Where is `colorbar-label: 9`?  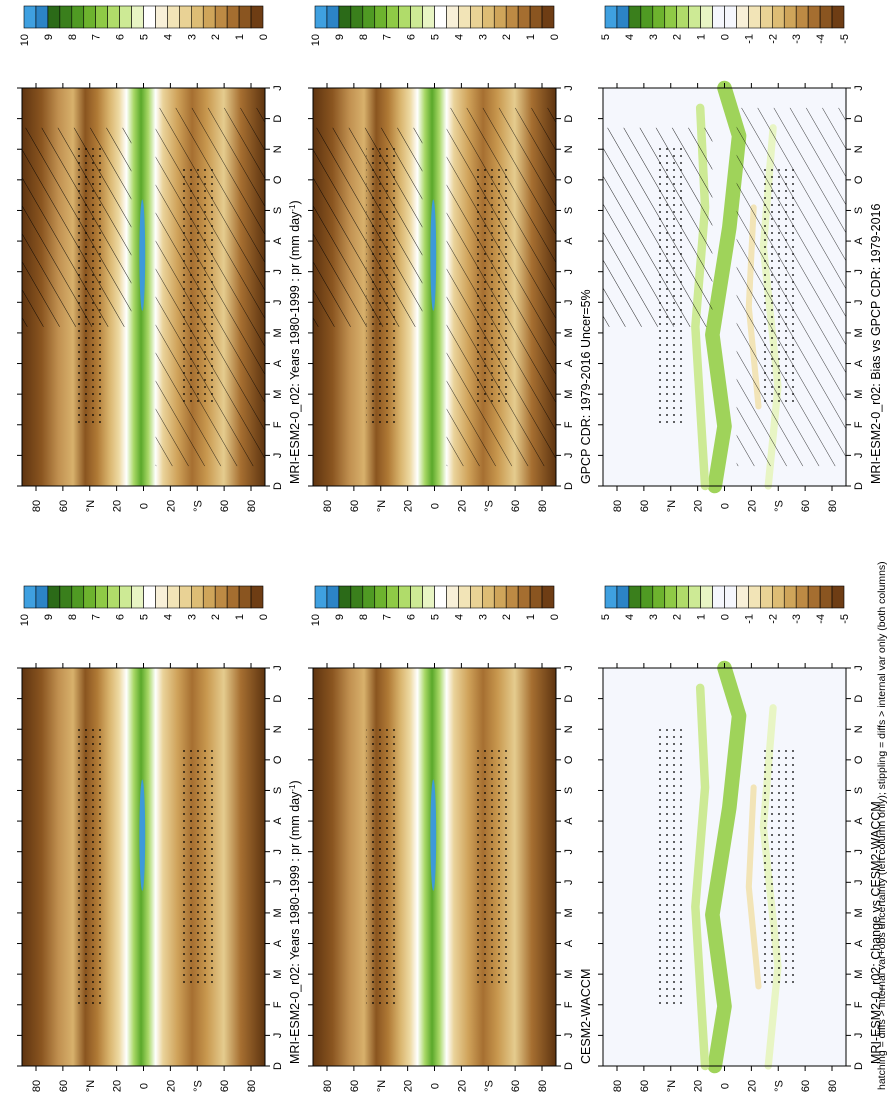 colorbar-label: 9 is located at coordinates (340, 617).